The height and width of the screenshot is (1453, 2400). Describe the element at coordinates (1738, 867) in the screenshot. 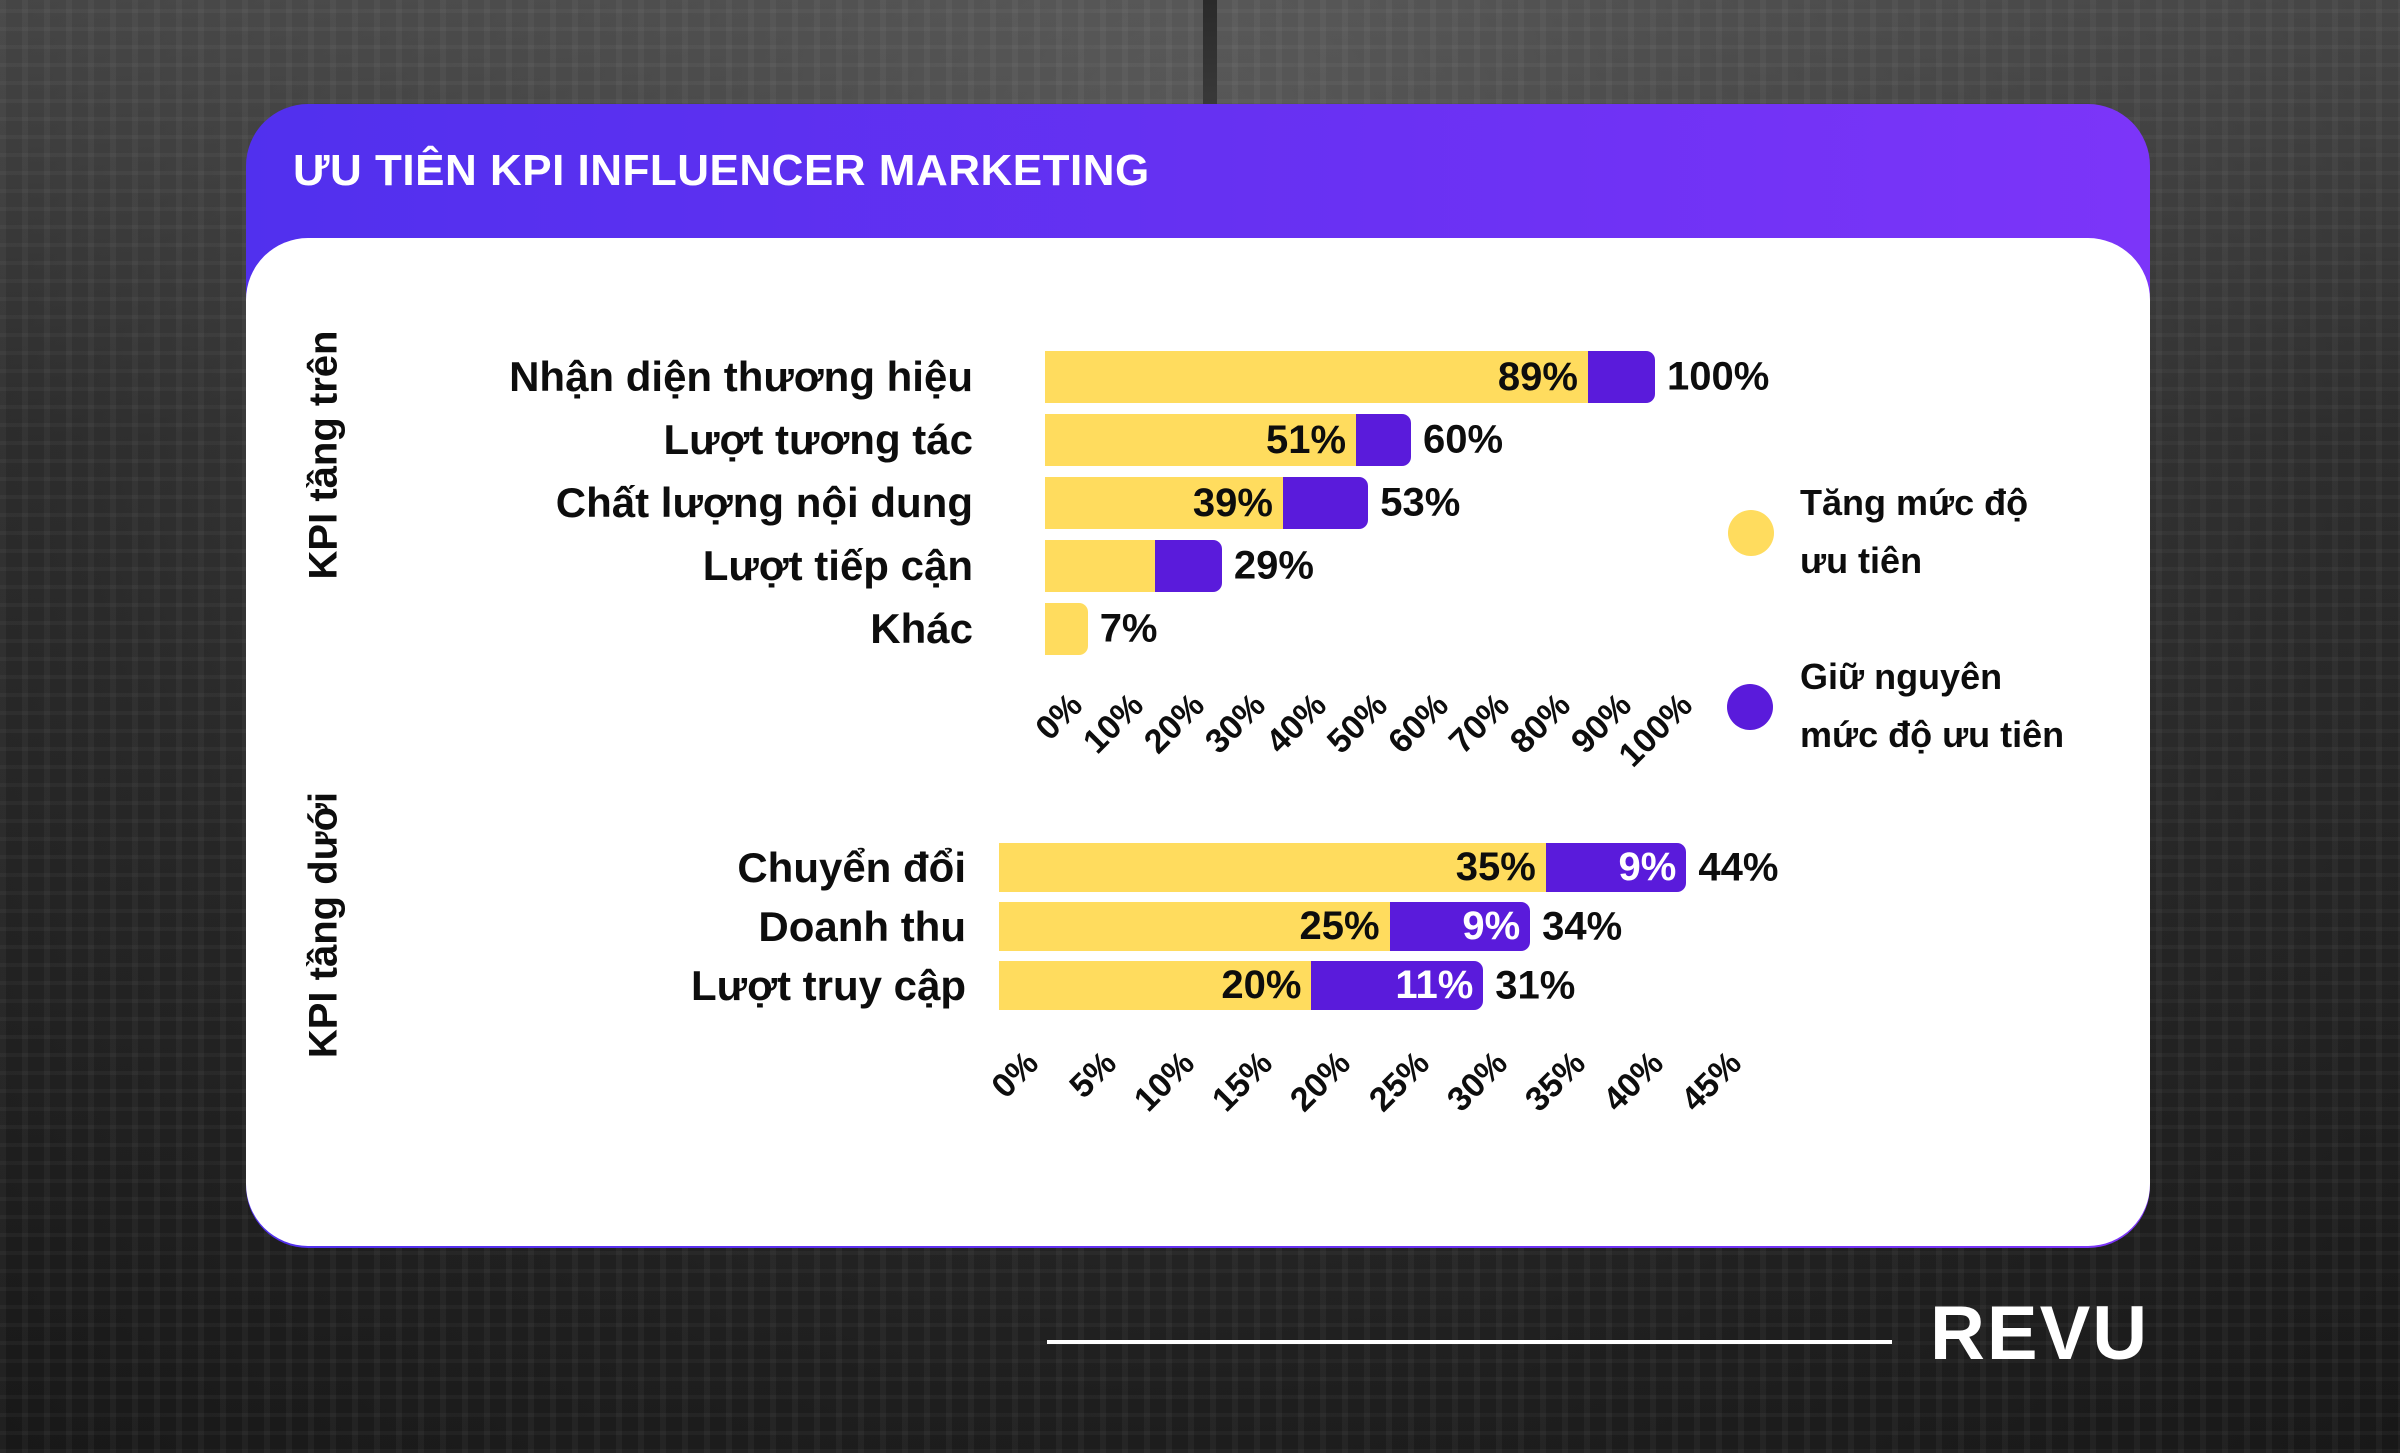

I see `total-value-label: 44%` at that location.